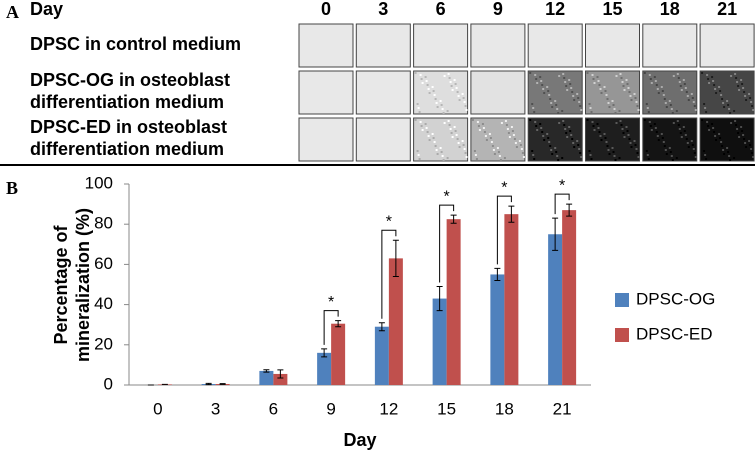 Image resolution: width=755 pixels, height=457 pixels. Describe the element at coordinates (388, 408) in the screenshot. I see `x-tick-label: 12` at that location.